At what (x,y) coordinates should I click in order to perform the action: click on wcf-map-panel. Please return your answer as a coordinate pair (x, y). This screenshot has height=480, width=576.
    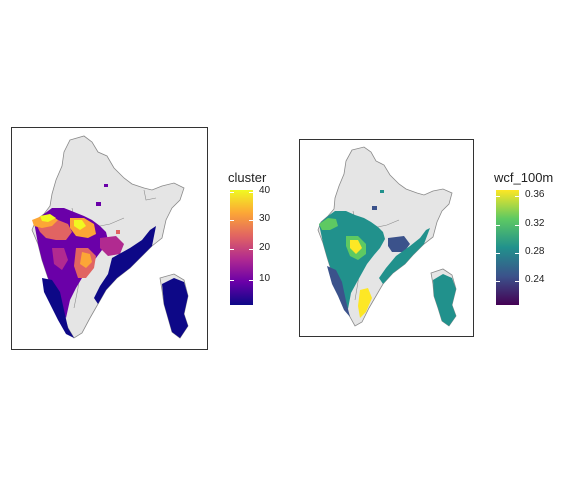
    Looking at the image, I should click on (386, 238).